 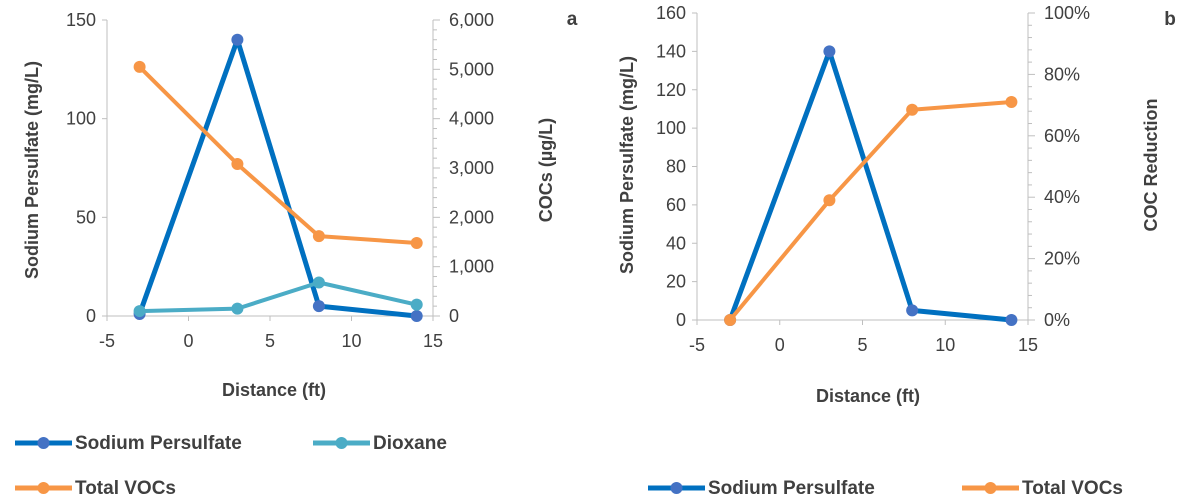 I want to click on panel-b-y2-axis-title: COC Reduction, so click(x=1151, y=165).